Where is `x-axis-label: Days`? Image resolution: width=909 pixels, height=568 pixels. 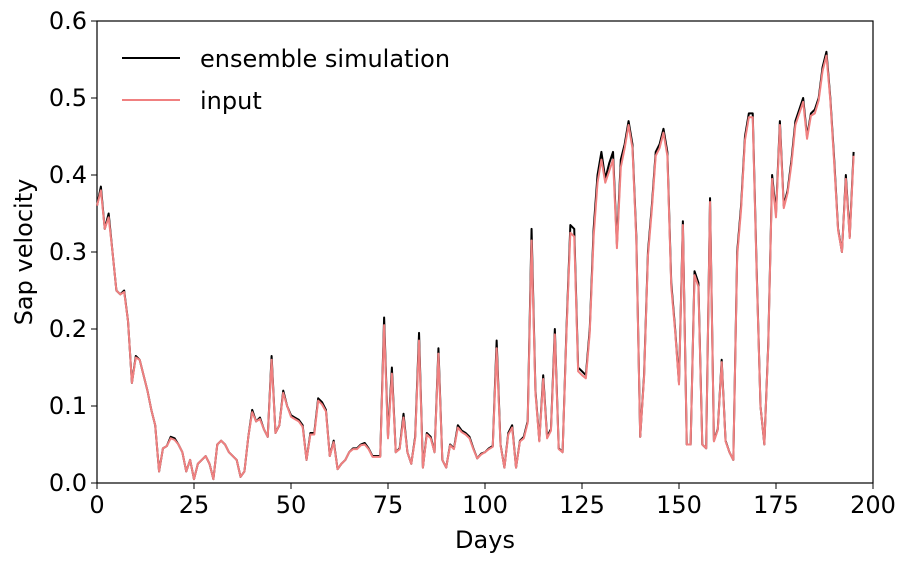 x-axis-label: Days is located at coordinates (485, 540).